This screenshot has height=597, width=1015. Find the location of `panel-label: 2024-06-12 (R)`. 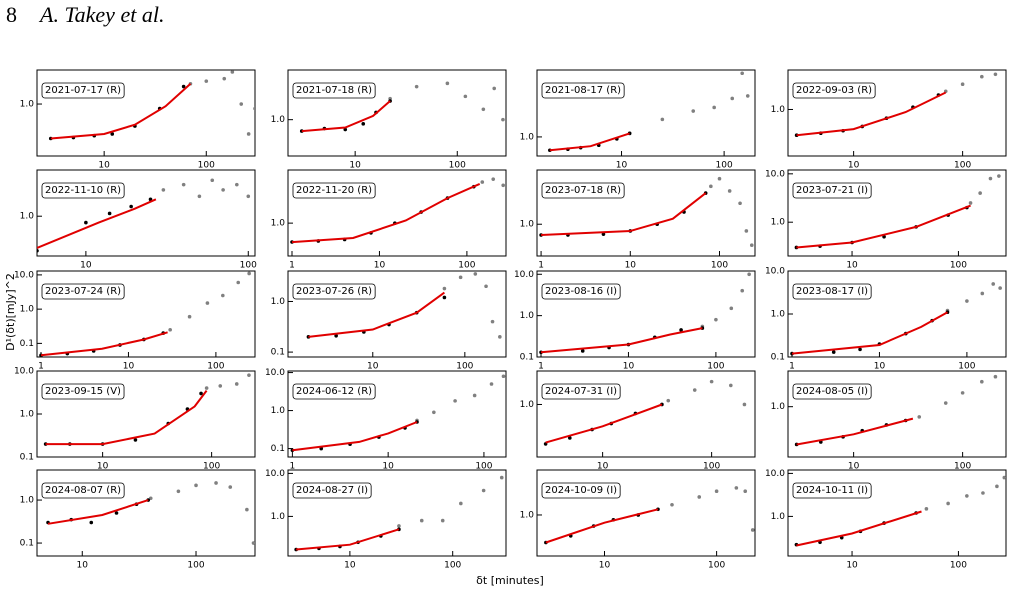

panel-label: 2024-06-12 (R) is located at coordinates (334, 391).